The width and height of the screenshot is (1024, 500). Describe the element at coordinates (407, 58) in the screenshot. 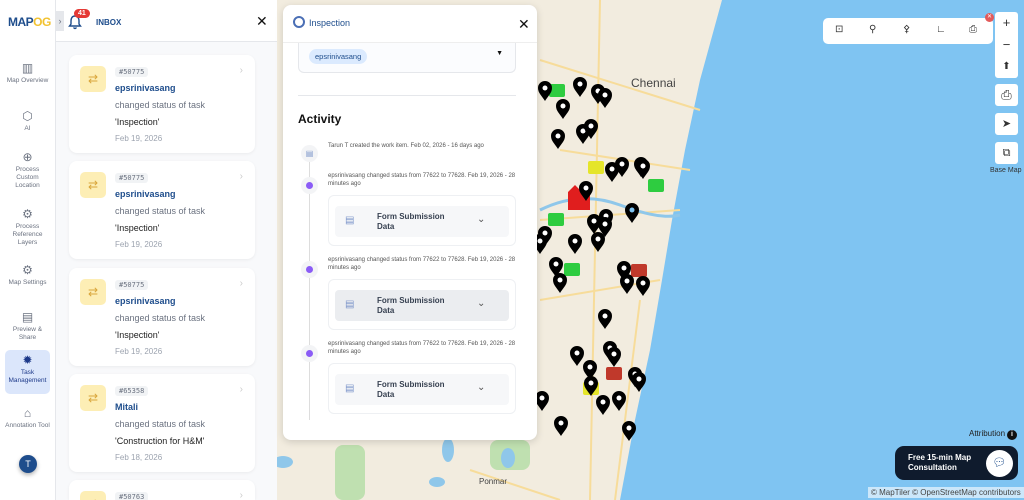

I see `assignee-select: epsrinivasang ▼` at that location.